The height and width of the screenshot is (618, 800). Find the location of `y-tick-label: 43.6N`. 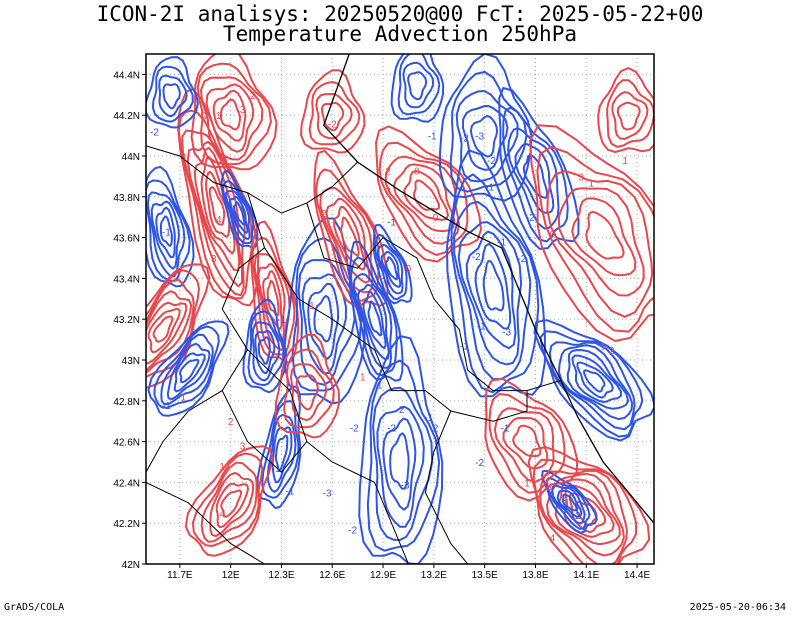

y-tick-label: 43.6N is located at coordinates (126, 239).